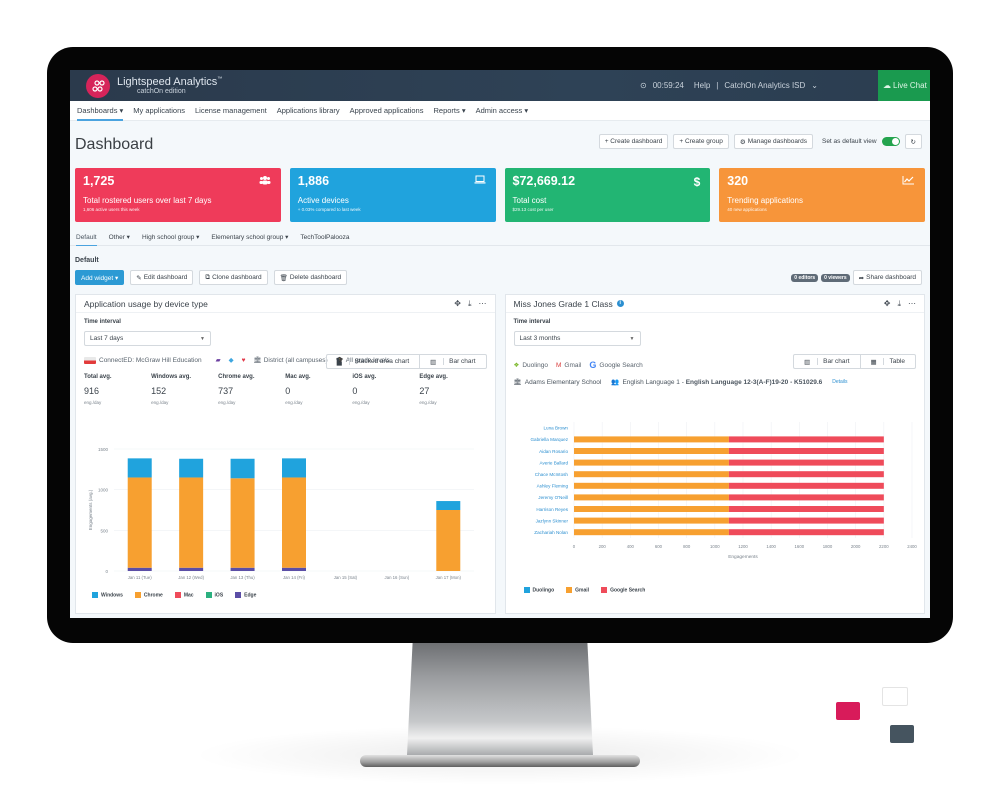 This screenshot has width=1000, height=797. I want to click on help-link: Help, so click(702, 85).